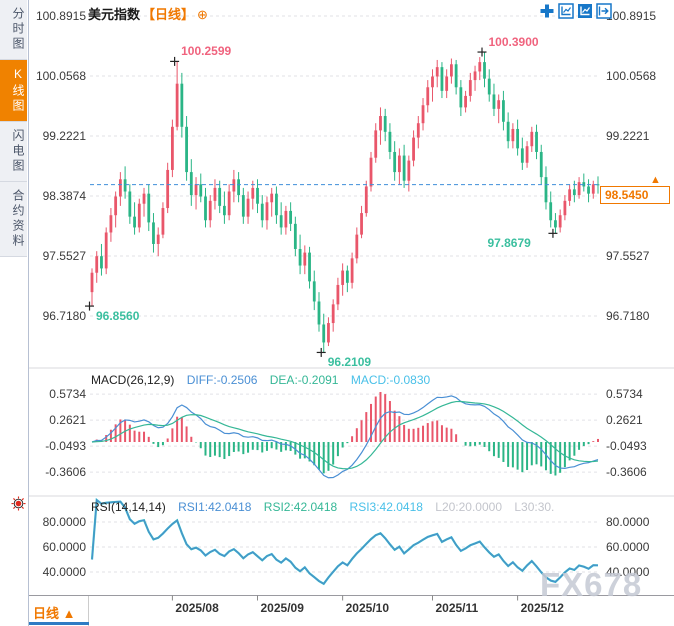 Image resolution: width=674 pixels, height=626 pixels. Describe the element at coordinates (591, 584) in the screenshot. I see `watermark: FX678` at that location.